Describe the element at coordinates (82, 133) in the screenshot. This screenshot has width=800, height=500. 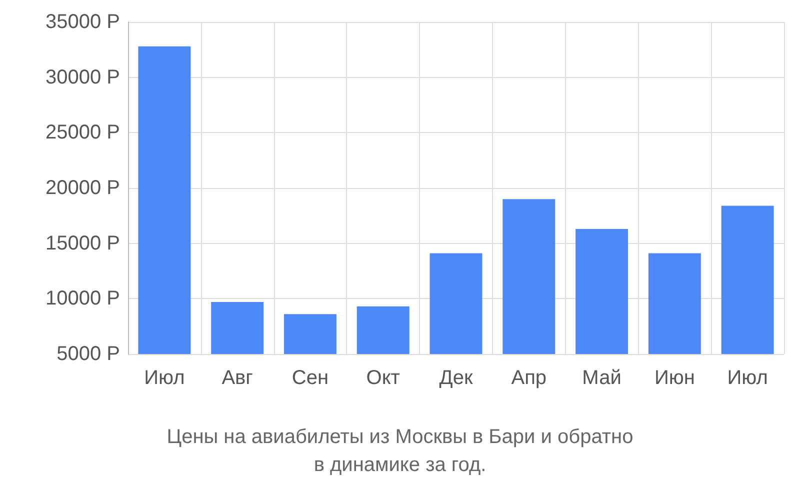
I see `y-tick-label: 25000 Р` at that location.